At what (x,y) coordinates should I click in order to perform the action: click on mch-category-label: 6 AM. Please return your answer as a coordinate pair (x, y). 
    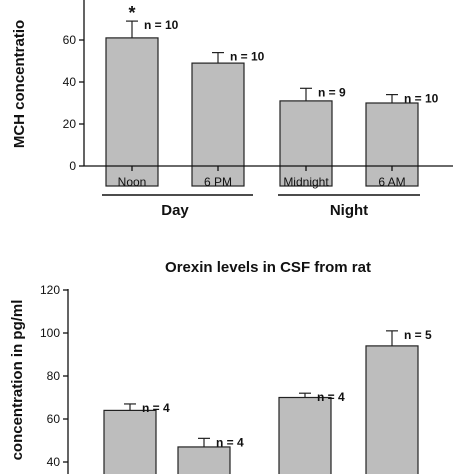
    Looking at the image, I should click on (391, 182).